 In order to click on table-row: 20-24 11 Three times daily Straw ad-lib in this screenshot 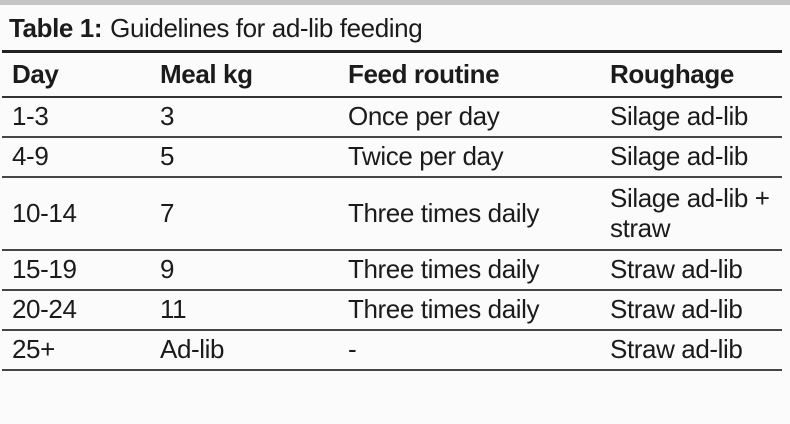, I will do `click(392, 310)`.